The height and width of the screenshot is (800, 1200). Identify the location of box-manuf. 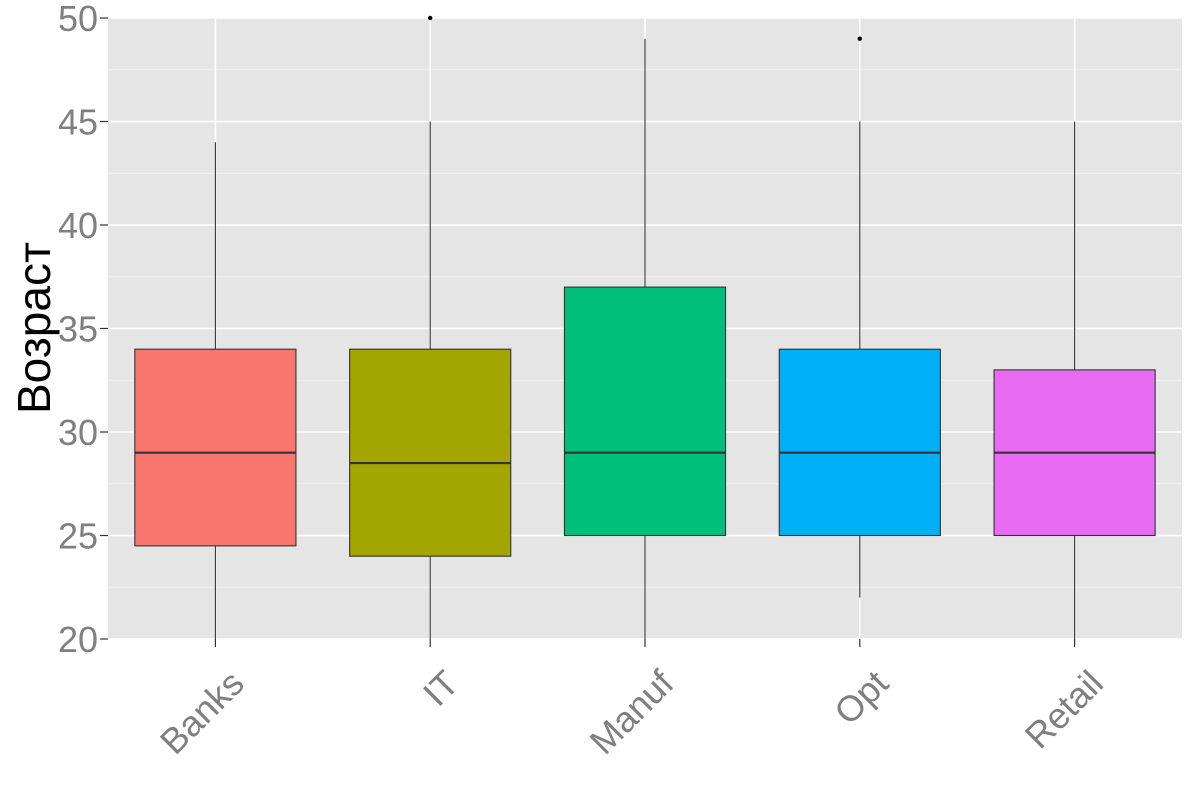
(645, 411).